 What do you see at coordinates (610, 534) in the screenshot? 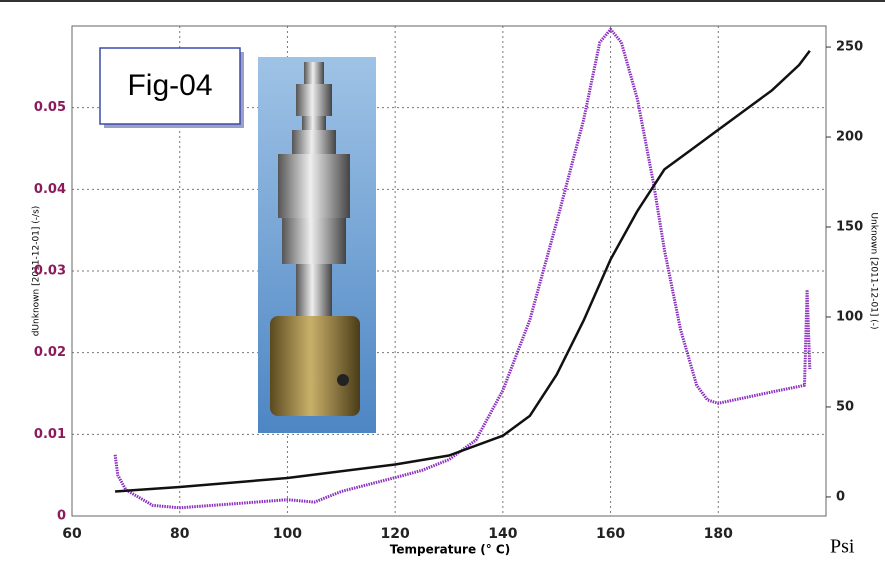
I see `x-tick-label: 160` at bounding box center [610, 534].